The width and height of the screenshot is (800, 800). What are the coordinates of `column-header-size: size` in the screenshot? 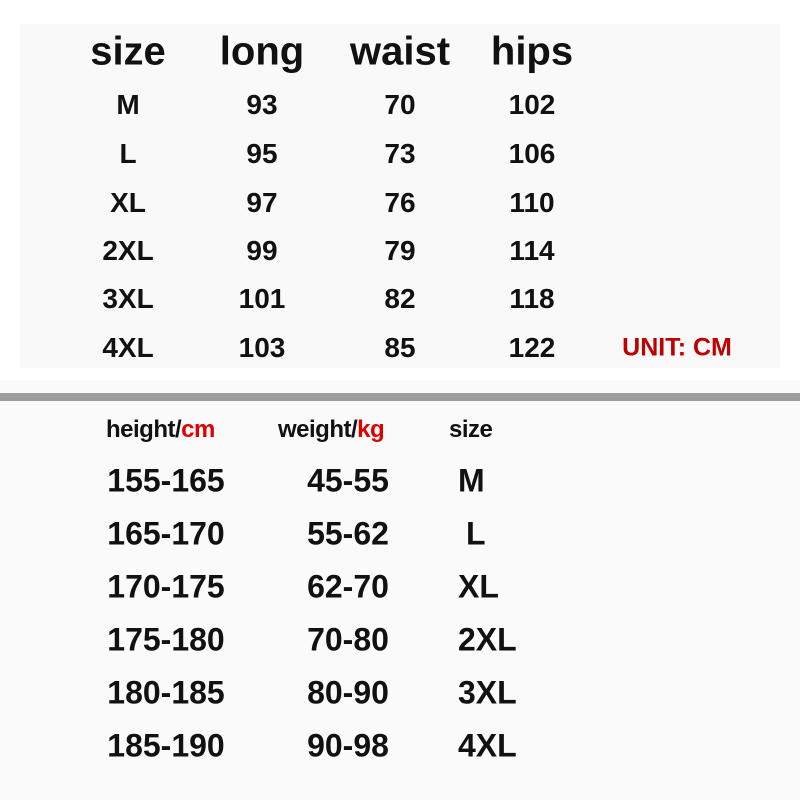 It's located at (128, 51).